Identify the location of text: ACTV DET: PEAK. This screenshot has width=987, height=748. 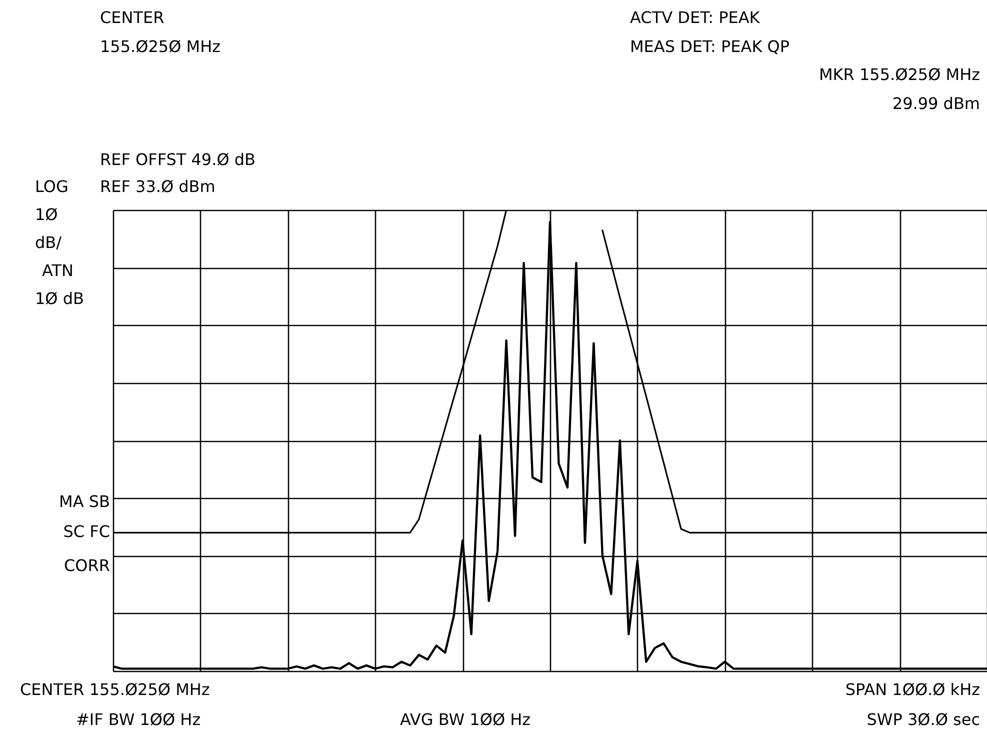
(695, 17).